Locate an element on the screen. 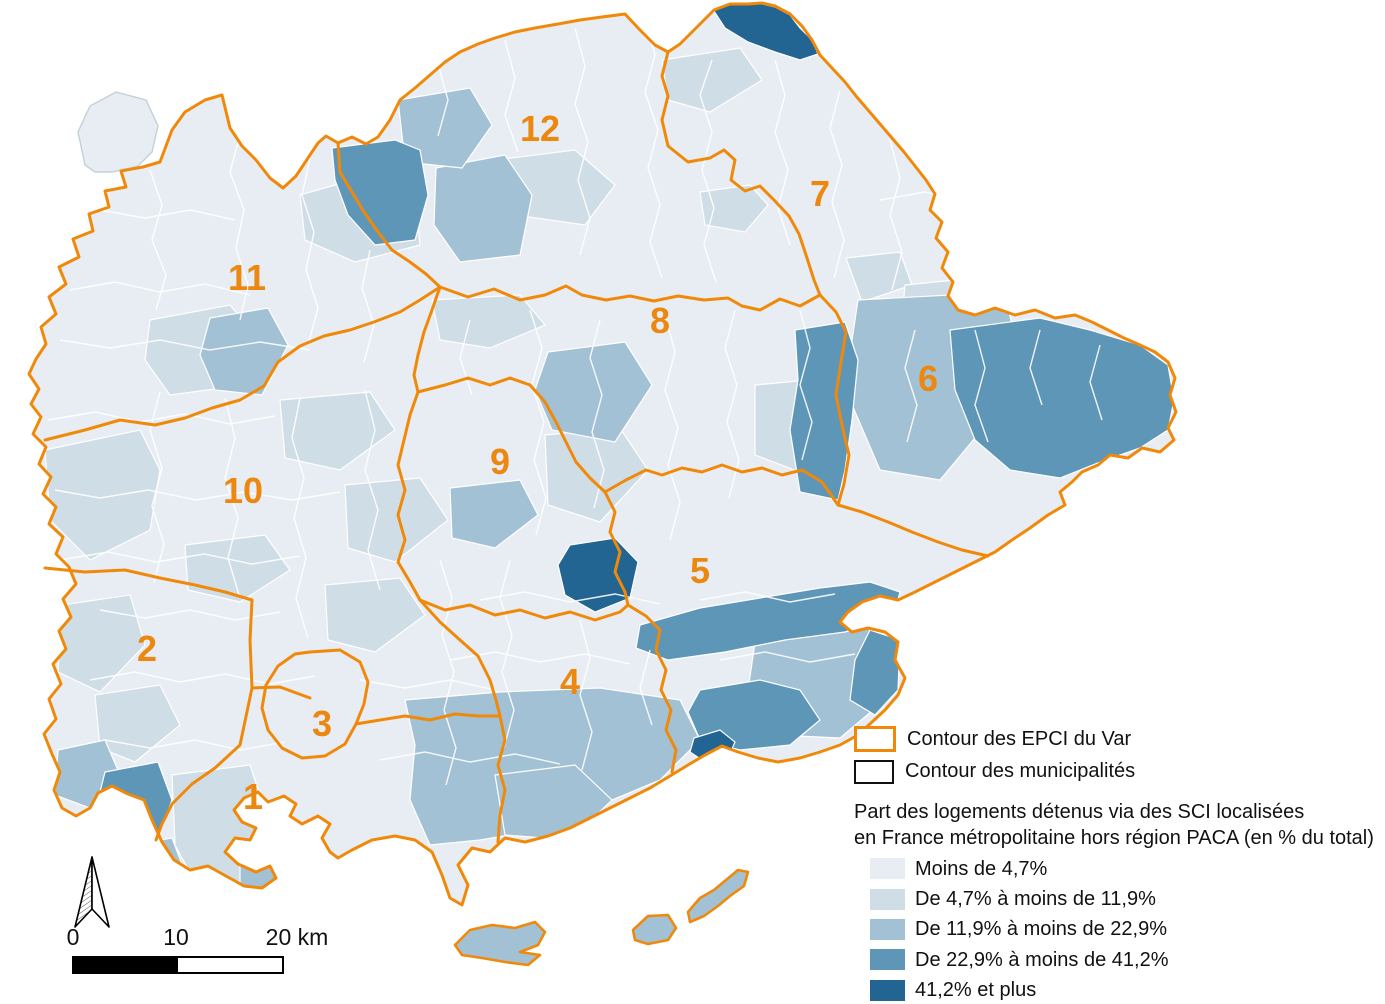  scale-bar-filled-segment is located at coordinates (126, 965).